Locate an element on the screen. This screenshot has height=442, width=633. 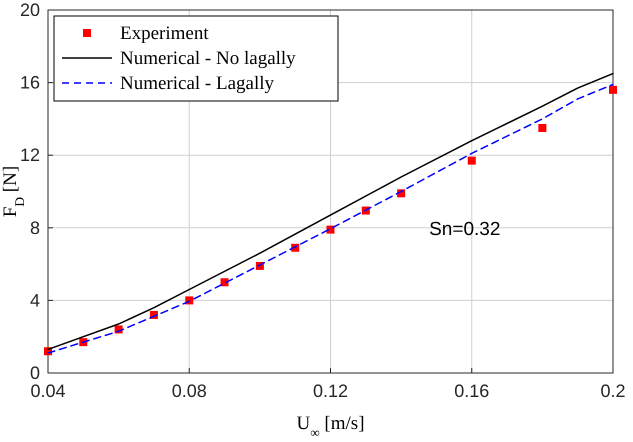
x-tick-label: 0.12 is located at coordinates (330, 391).